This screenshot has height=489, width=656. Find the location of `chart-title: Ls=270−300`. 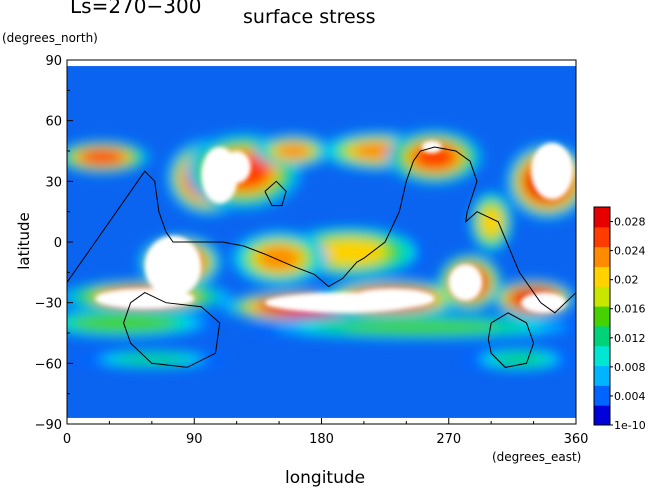

chart-title: Ls=270−300 is located at coordinates (136, 9).